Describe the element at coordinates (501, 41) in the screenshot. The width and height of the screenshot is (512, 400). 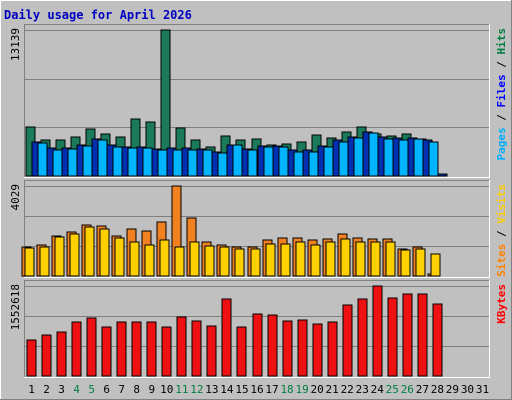
I see `legend-item: Hits` at that location.